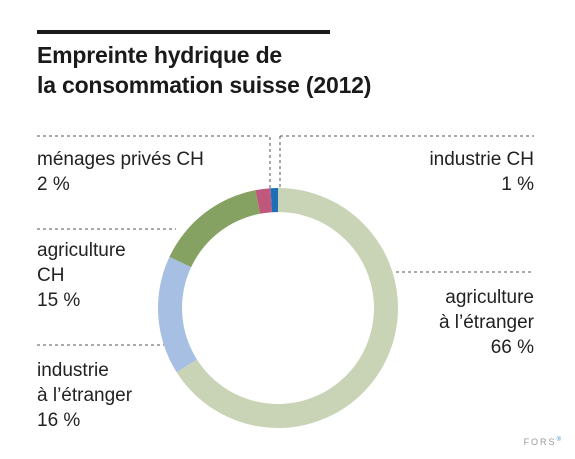 The image size is (575, 459). I want to click on label-agriculture-ch: agriculture CH 15 %, so click(81, 275).